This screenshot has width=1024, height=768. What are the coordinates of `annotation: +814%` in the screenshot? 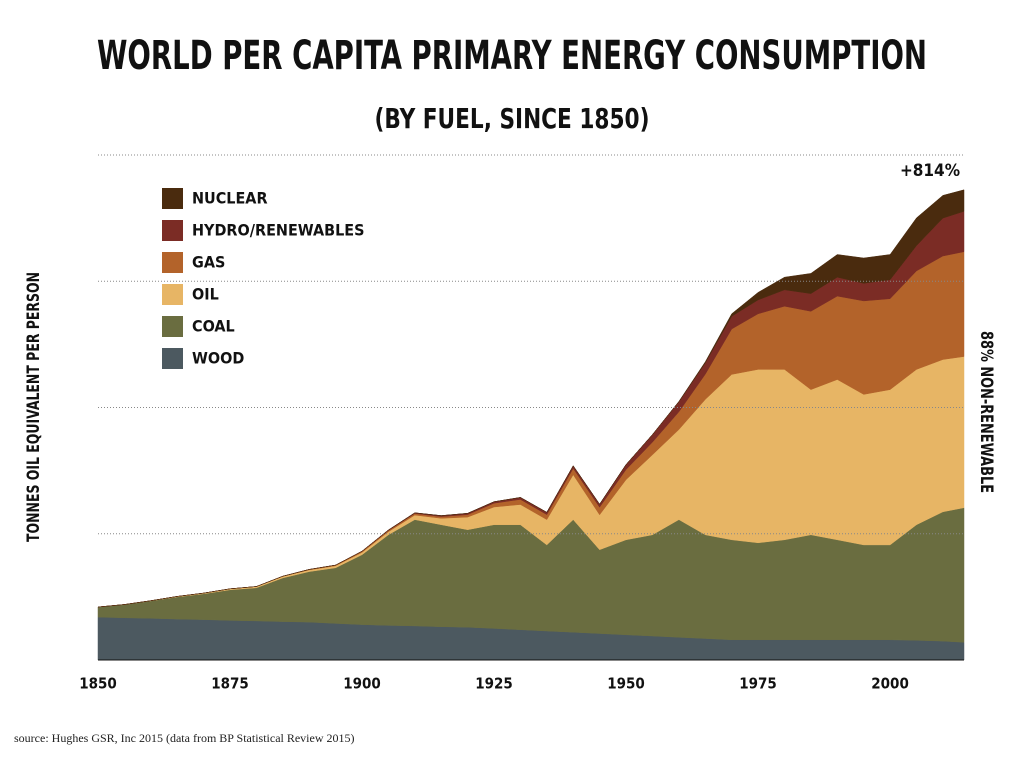 It's located at (930, 171).